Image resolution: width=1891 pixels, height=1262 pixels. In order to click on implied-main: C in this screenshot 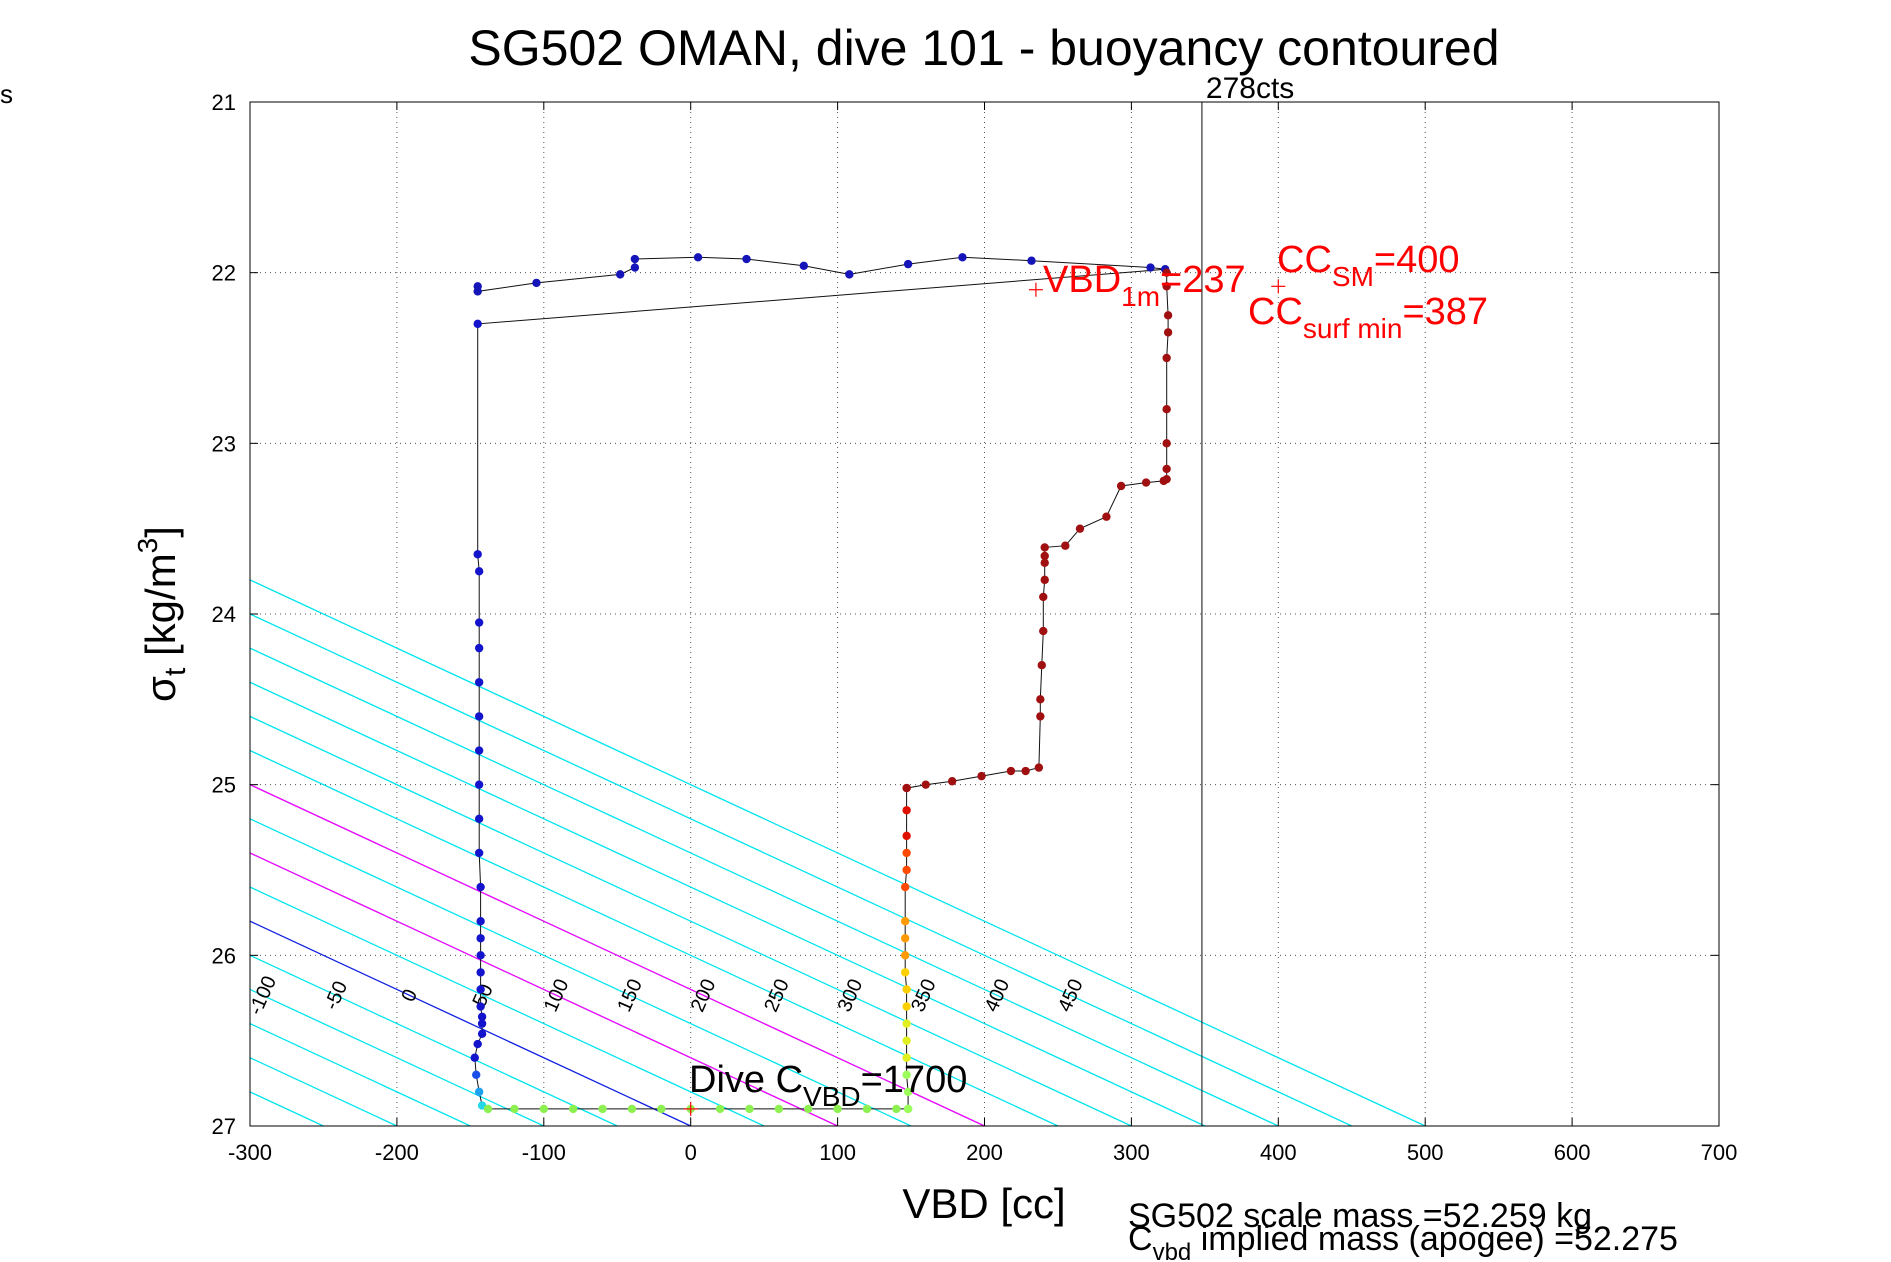, I will do `click(1140, 1239)`.